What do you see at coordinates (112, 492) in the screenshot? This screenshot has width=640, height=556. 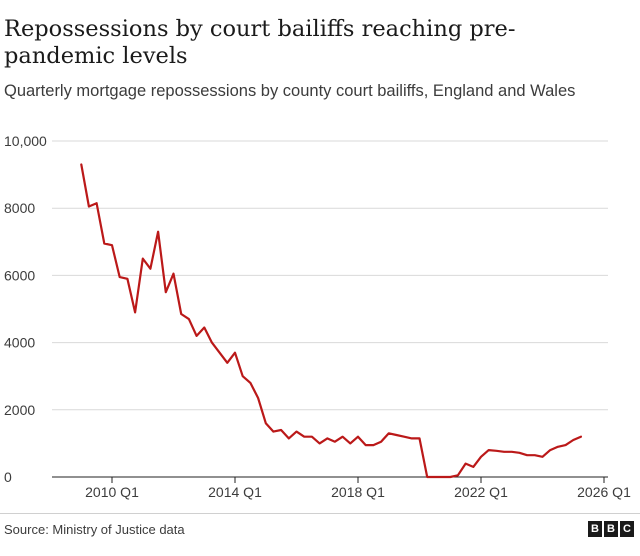 I see `x-tick-label: 2010 Q1` at bounding box center [112, 492].